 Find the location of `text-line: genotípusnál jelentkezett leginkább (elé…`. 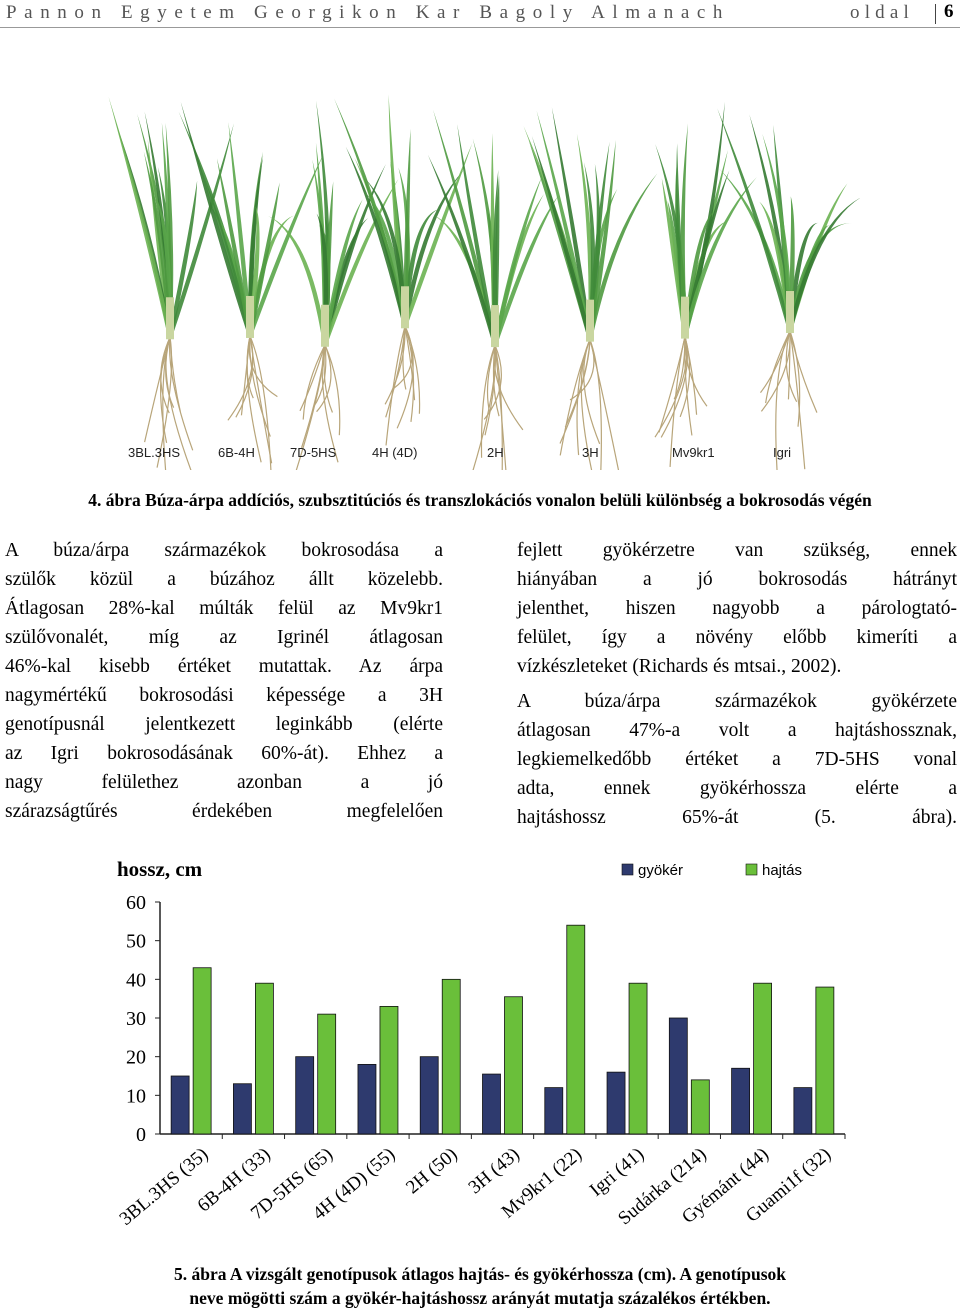

text-line: genotípusnál jelentkezett leginkább (elé… is located at coordinates (224, 724).